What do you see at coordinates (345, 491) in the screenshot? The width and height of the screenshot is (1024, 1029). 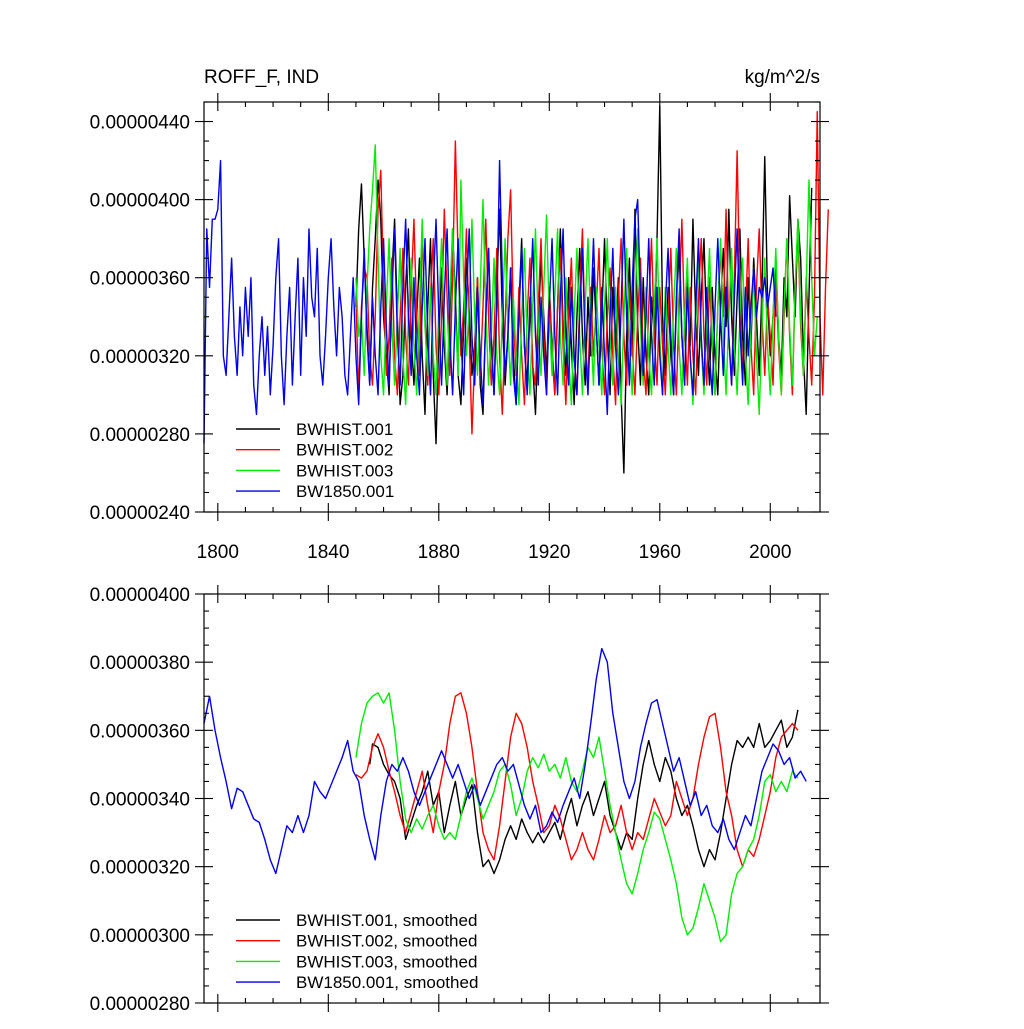 I see `legend-label: BW1850.001` at bounding box center [345, 491].